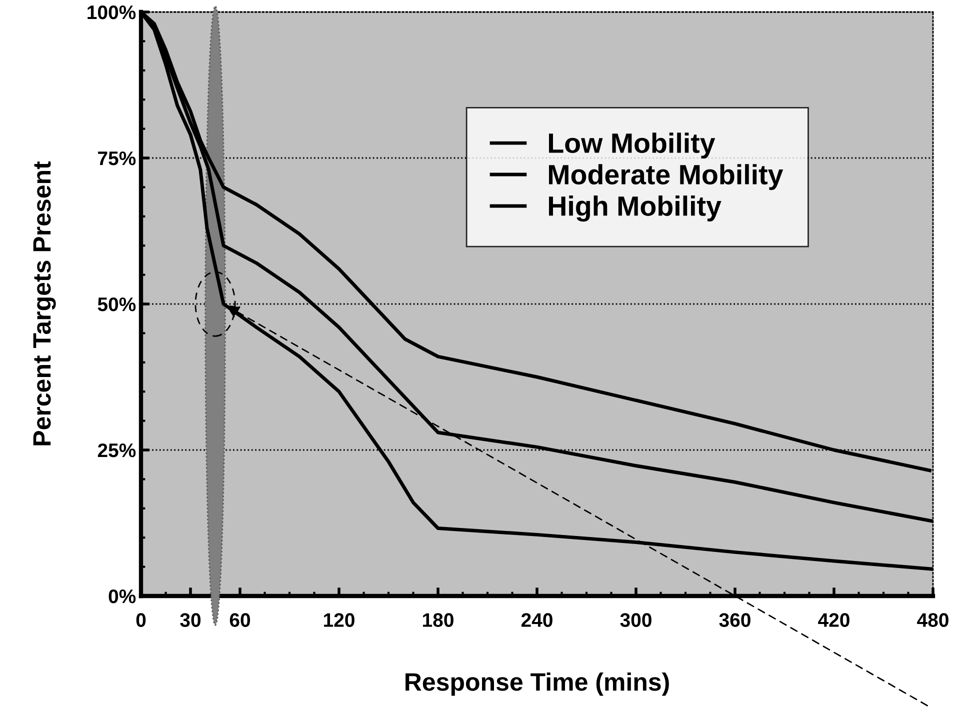 The width and height of the screenshot is (962, 714). What do you see at coordinates (112, 12) in the screenshot?
I see `y-tick-label: 100%` at bounding box center [112, 12].